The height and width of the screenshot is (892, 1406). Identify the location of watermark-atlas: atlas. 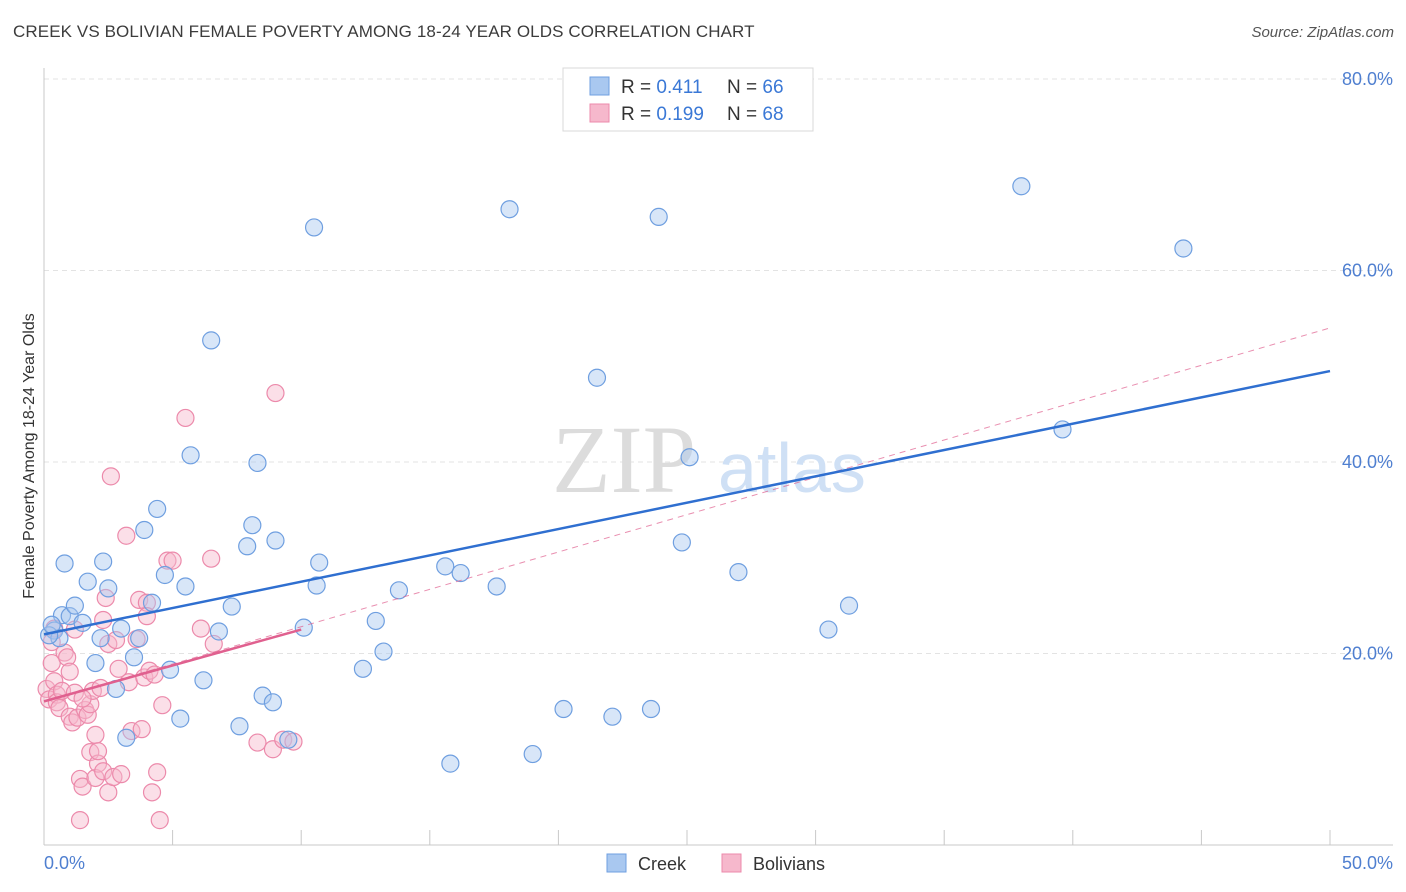
(792, 468).